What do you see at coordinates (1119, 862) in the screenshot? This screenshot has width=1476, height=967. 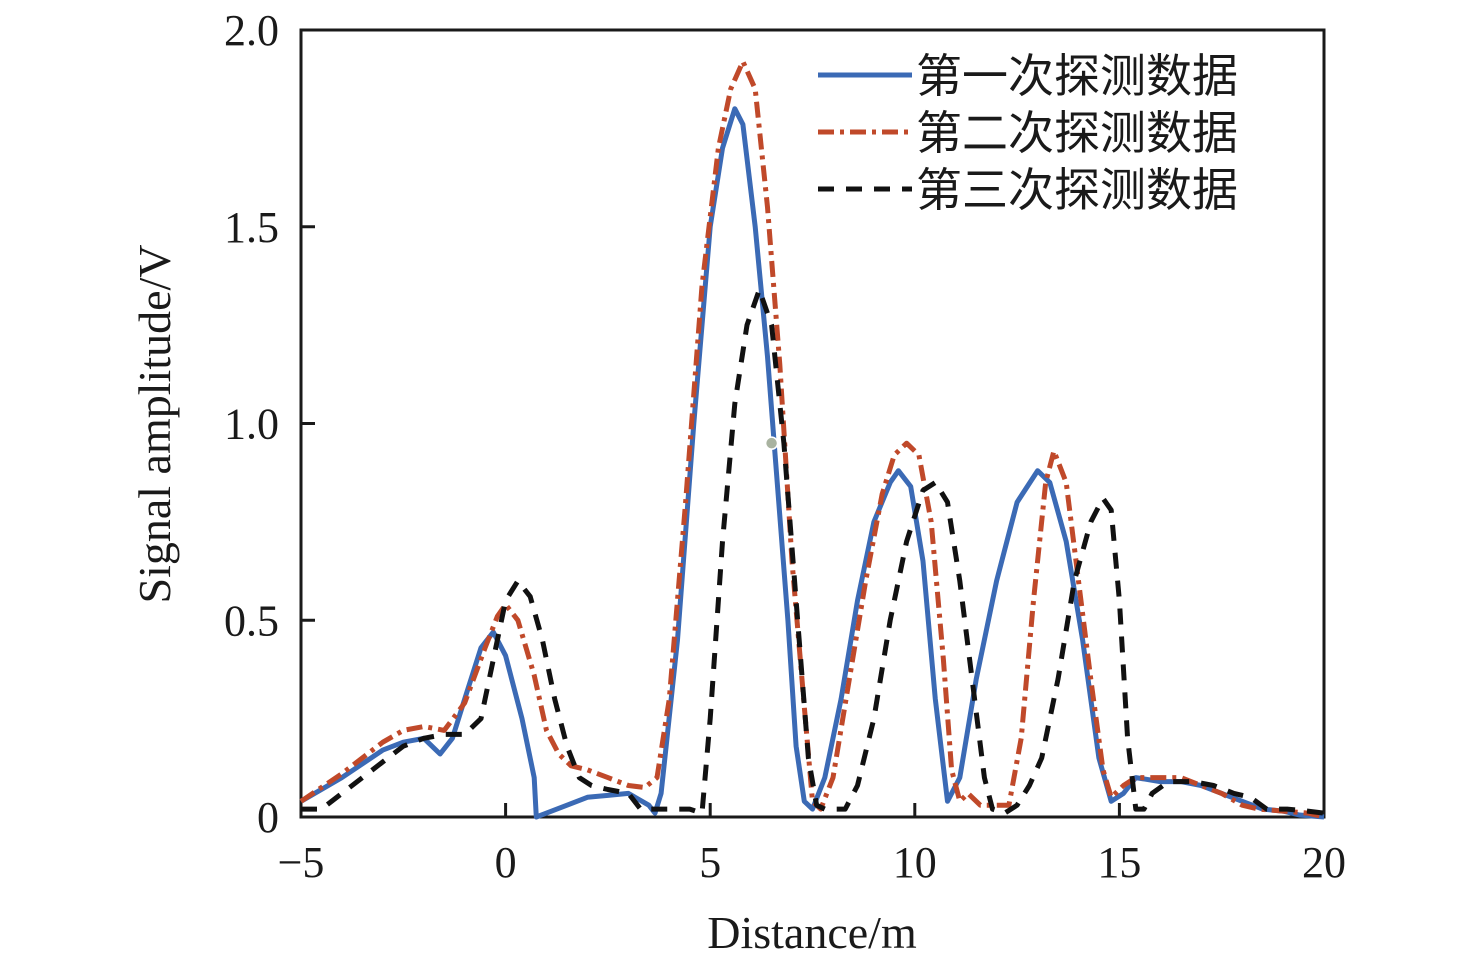 I see `x-tick-label: 15` at bounding box center [1119, 862].